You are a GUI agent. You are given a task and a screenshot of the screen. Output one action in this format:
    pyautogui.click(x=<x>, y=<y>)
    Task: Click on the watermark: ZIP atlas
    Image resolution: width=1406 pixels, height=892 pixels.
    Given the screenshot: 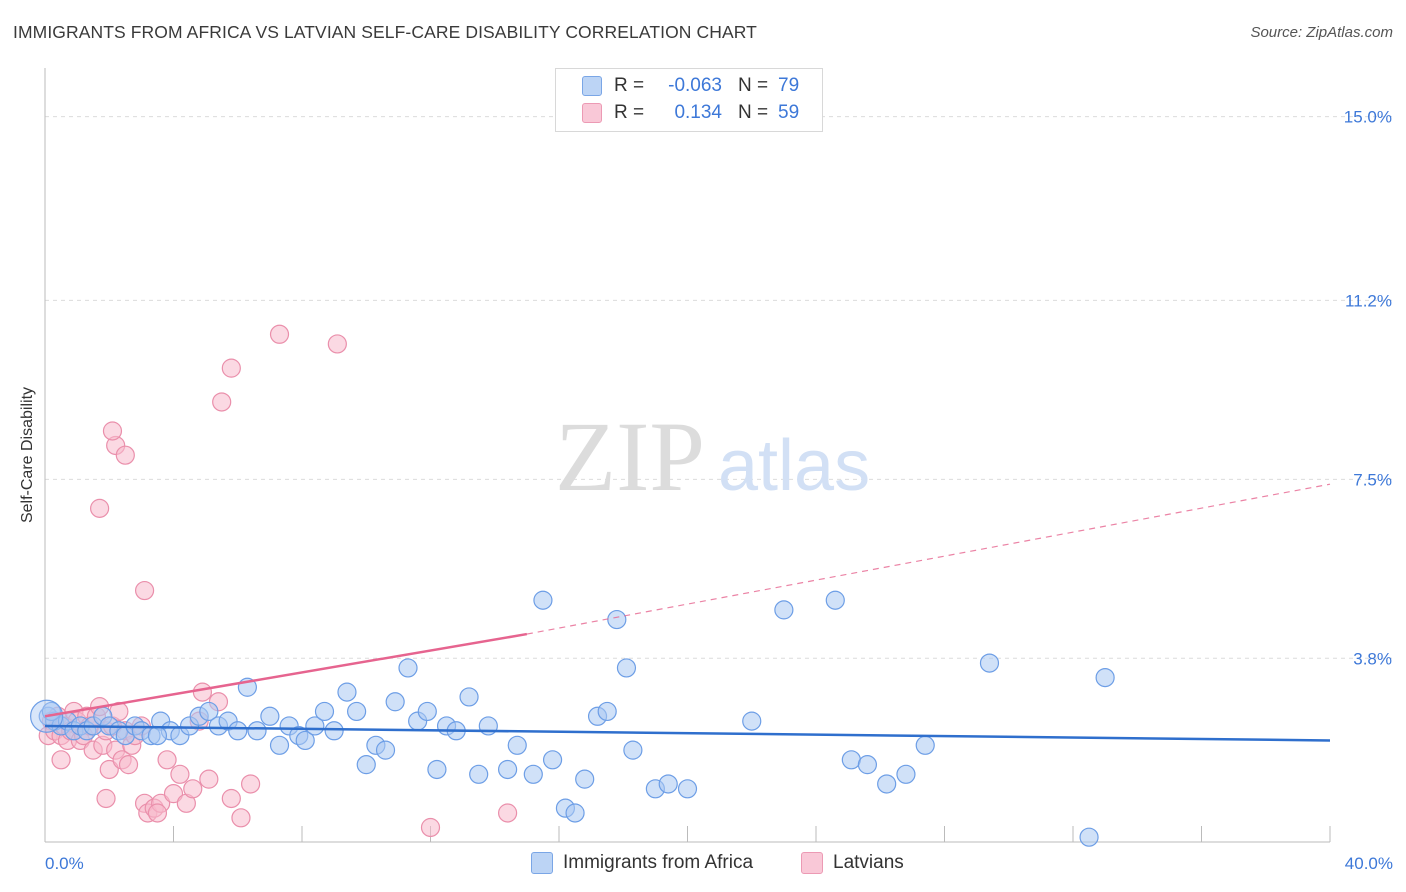 What is the action you would take?
    pyautogui.click(x=712, y=456)
    